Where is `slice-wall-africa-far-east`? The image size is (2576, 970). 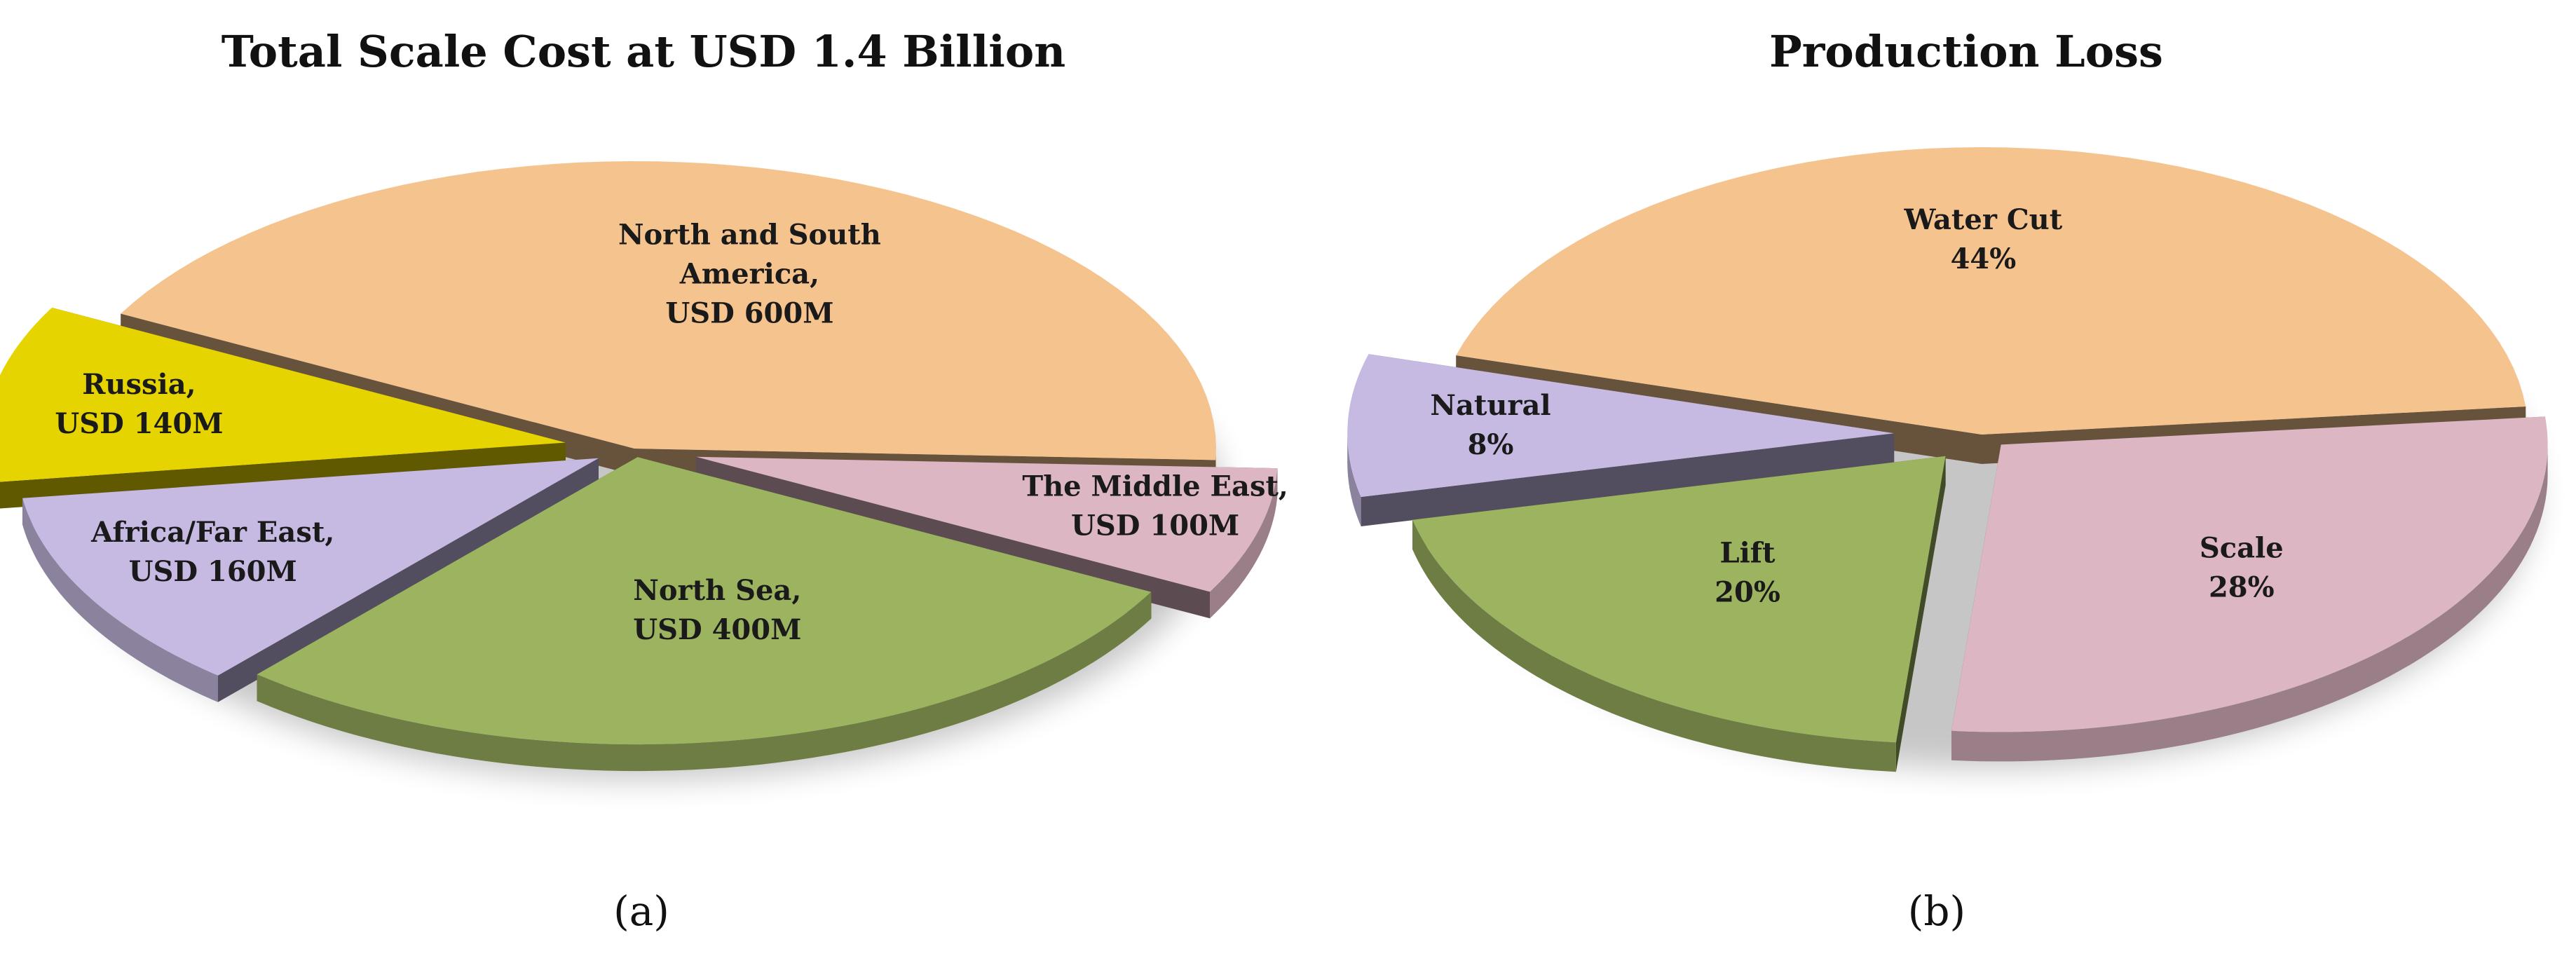
slice-wall-africa-far-east is located at coordinates (408, 580).